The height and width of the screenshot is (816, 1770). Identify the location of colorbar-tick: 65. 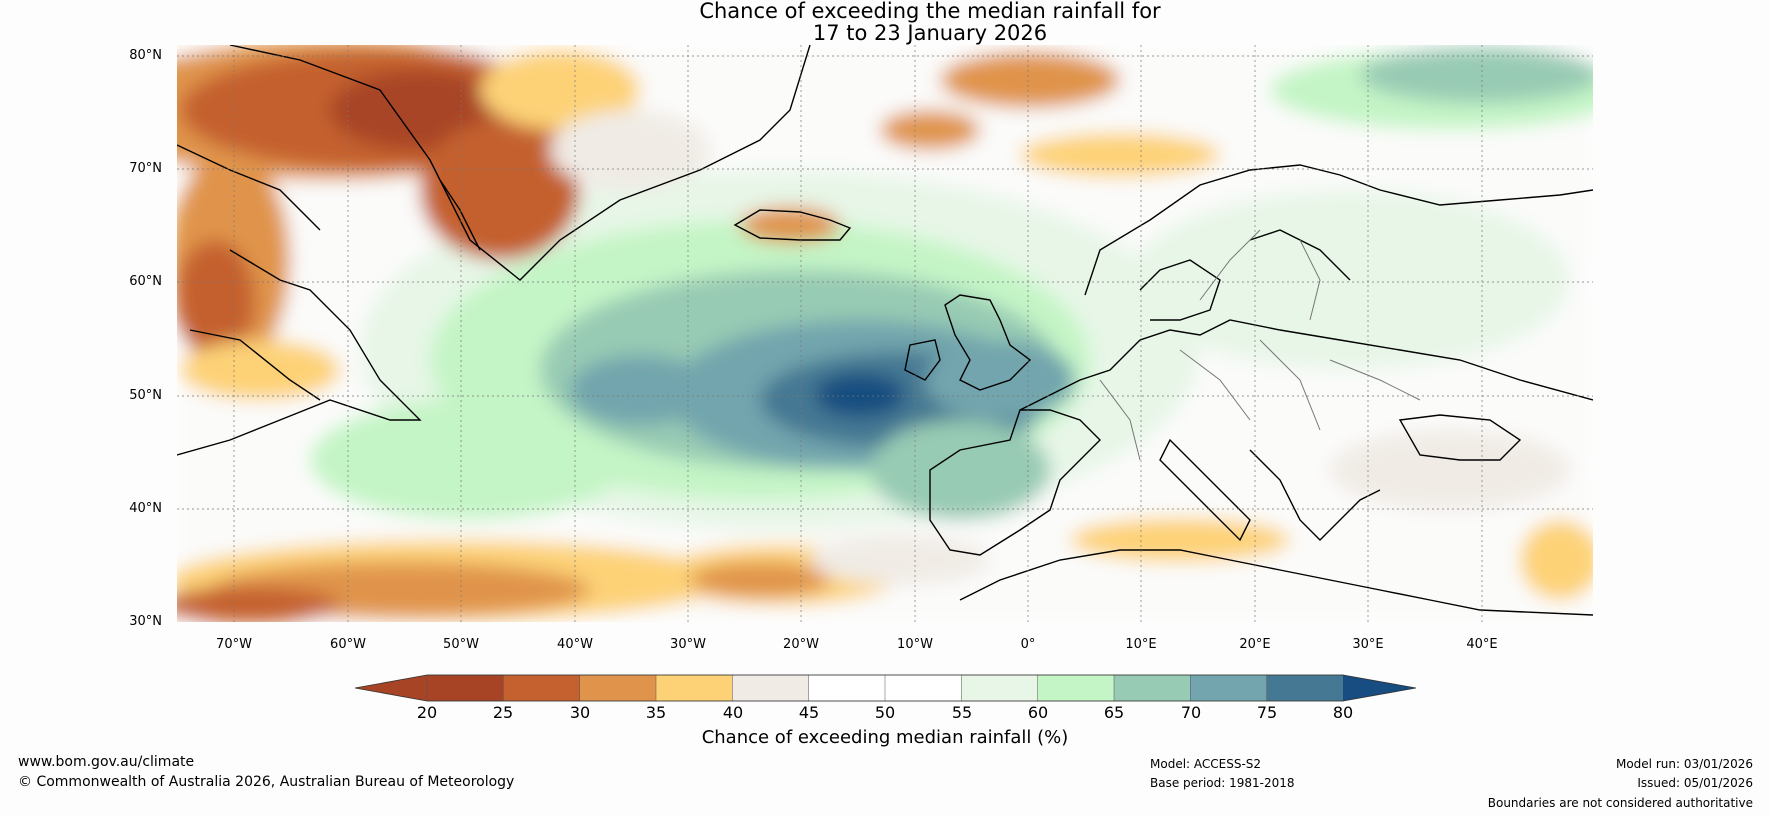
(1114, 712).